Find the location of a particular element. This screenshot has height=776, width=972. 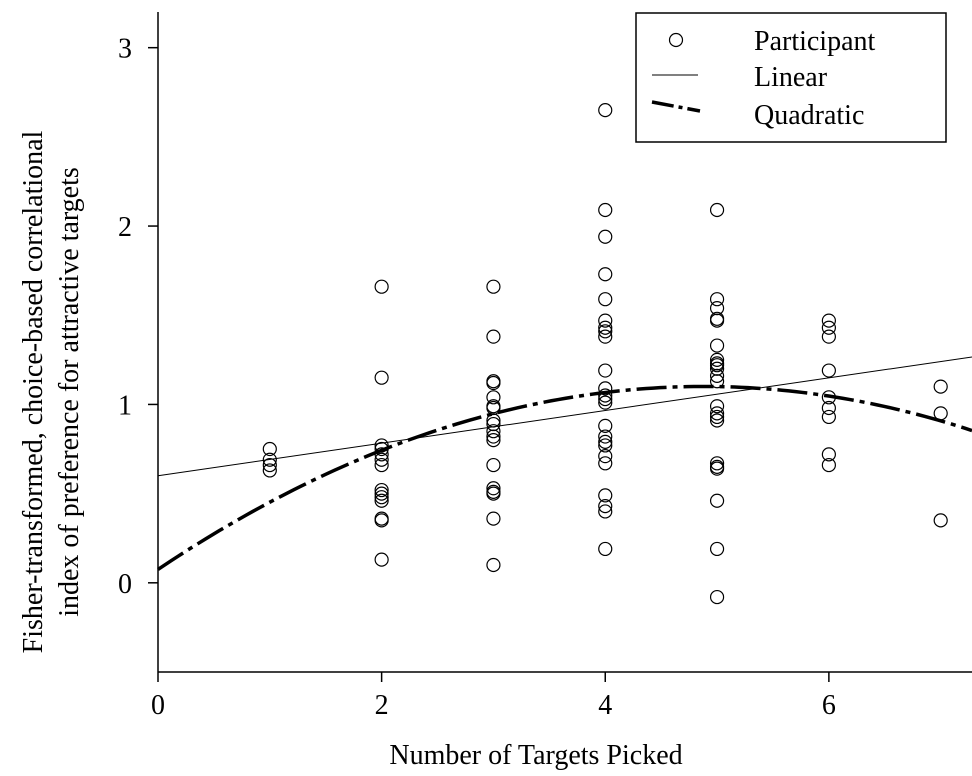

y-tick-label: 1 is located at coordinates (125, 405).